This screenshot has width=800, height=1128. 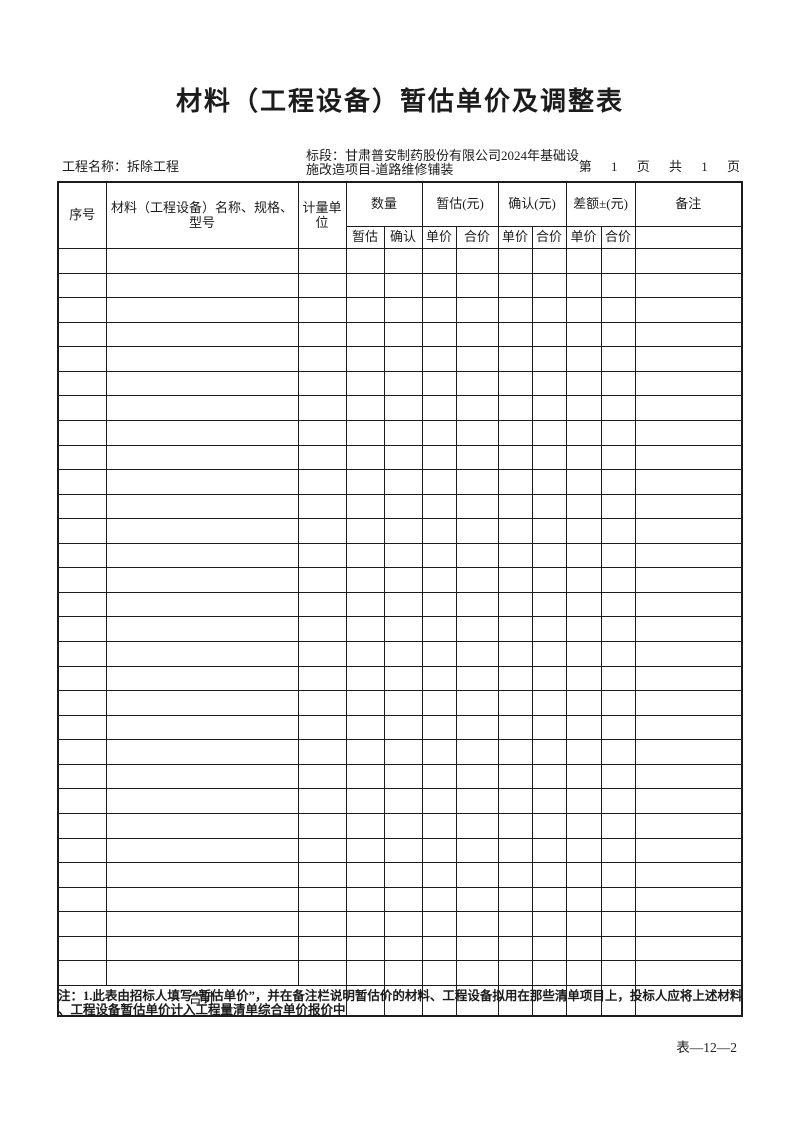 What do you see at coordinates (532, 204) in the screenshot?
I see `col-group-confirm: 确认(元)` at bounding box center [532, 204].